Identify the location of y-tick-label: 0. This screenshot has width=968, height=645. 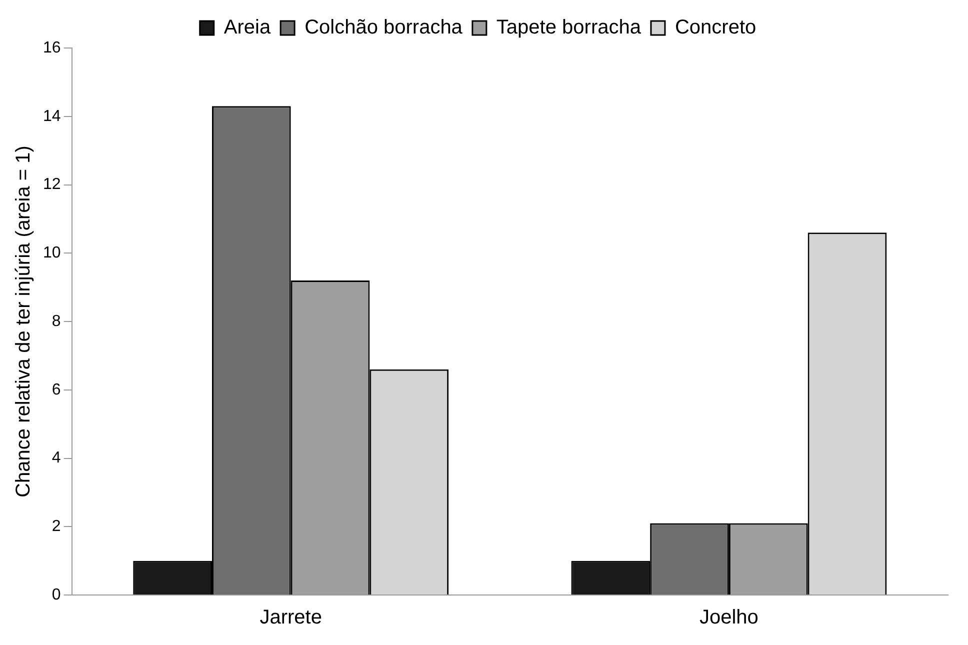
(56, 595).